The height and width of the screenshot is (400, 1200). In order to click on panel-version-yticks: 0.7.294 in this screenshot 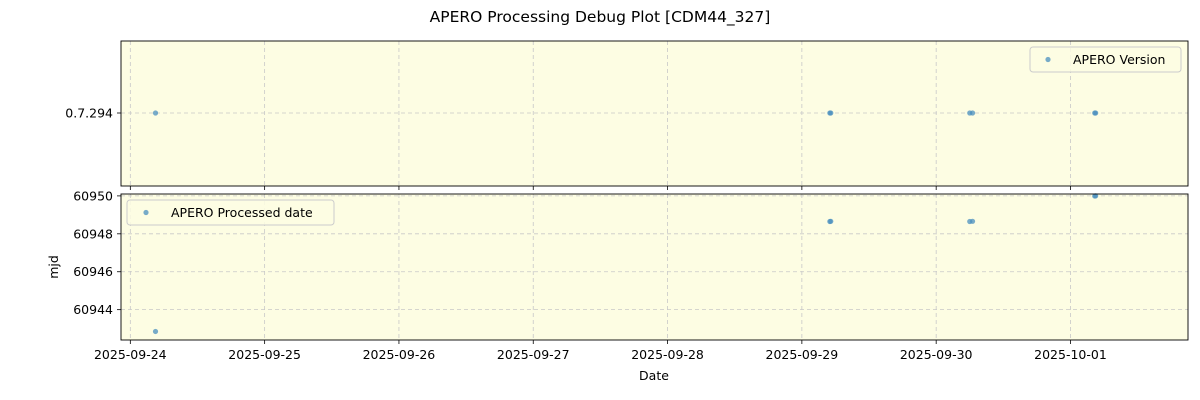, I will do `click(93, 113)`.